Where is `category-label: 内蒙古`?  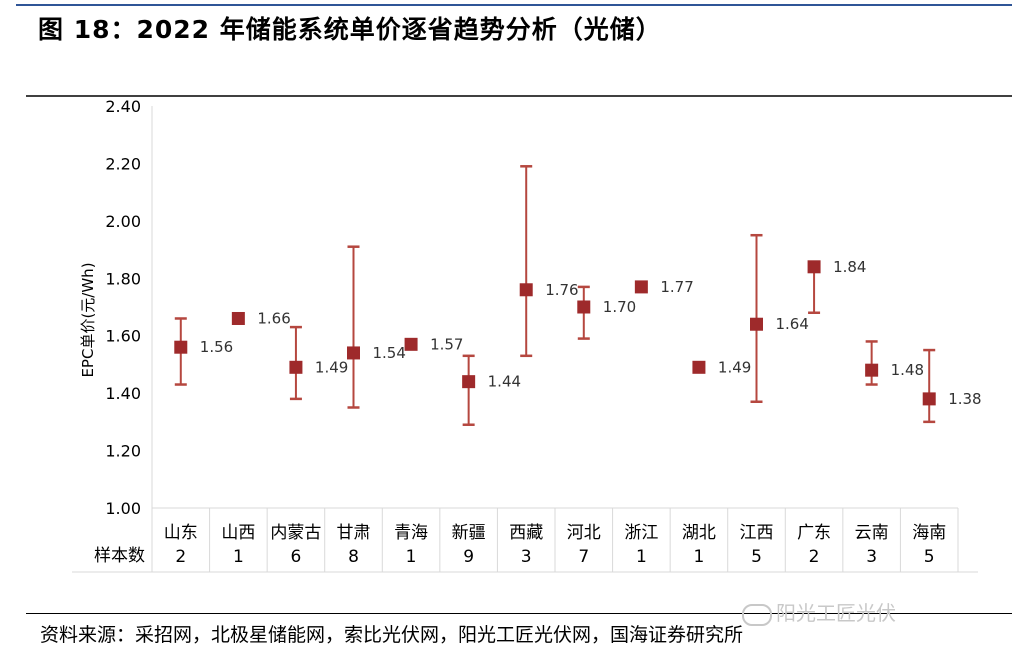 category-label: 内蒙古 is located at coordinates (295, 533).